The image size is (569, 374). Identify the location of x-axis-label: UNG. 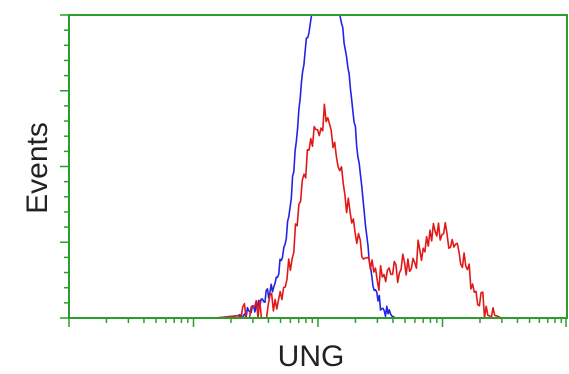
(311, 356).